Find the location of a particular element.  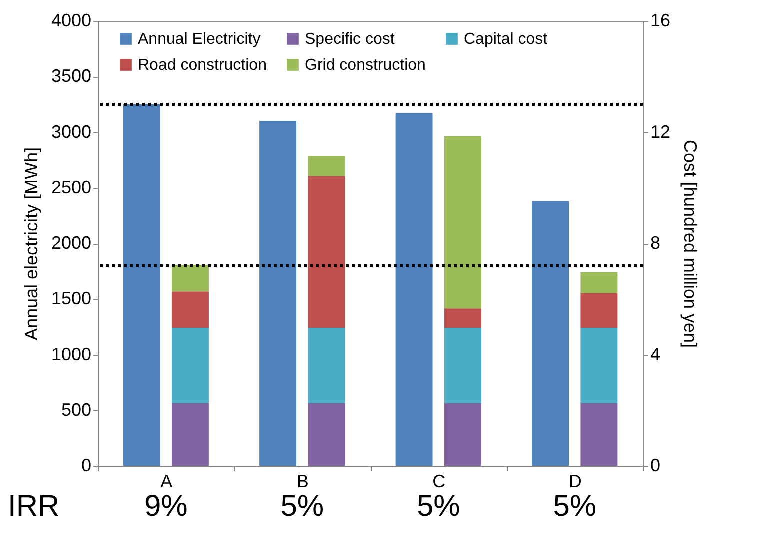

legend-label: Annual Electricity is located at coordinates (199, 39).